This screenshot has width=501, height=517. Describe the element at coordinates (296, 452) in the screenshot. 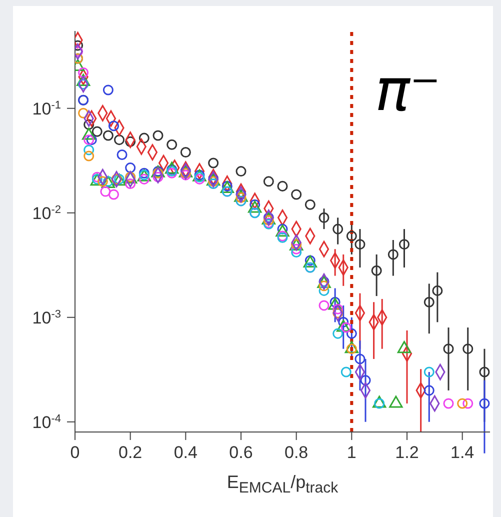

I see `x-tick-label: 0.8` at that location.